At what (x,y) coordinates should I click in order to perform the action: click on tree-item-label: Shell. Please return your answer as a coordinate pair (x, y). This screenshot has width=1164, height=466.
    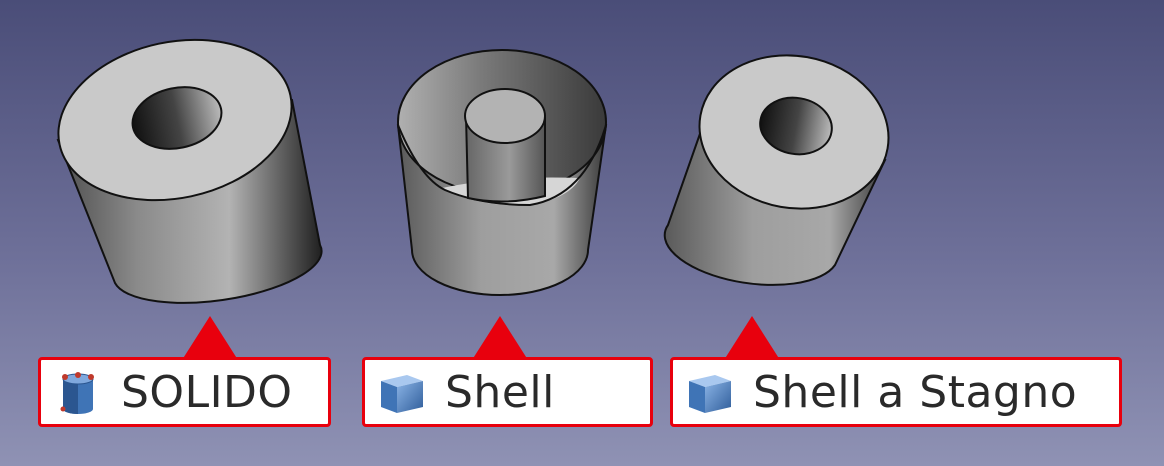
    Looking at the image, I should click on (500, 392).